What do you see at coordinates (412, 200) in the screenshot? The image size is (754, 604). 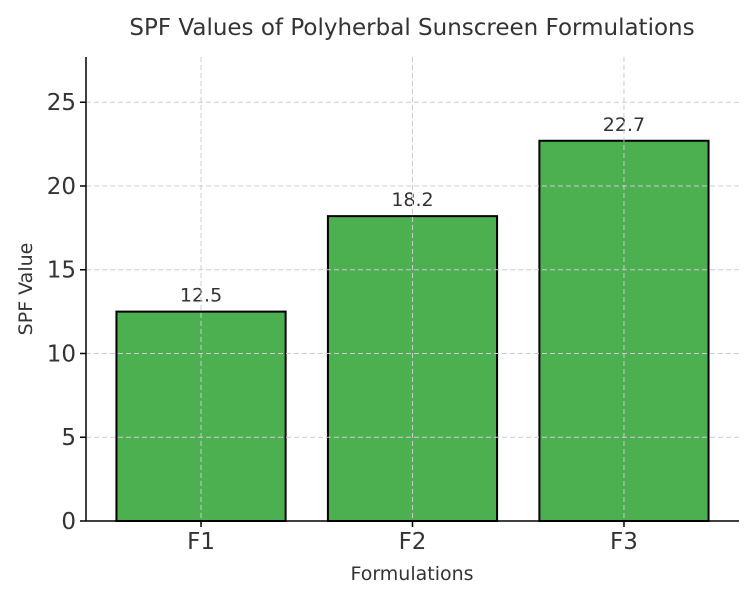 I see `data-label-F2: 18.2` at bounding box center [412, 200].